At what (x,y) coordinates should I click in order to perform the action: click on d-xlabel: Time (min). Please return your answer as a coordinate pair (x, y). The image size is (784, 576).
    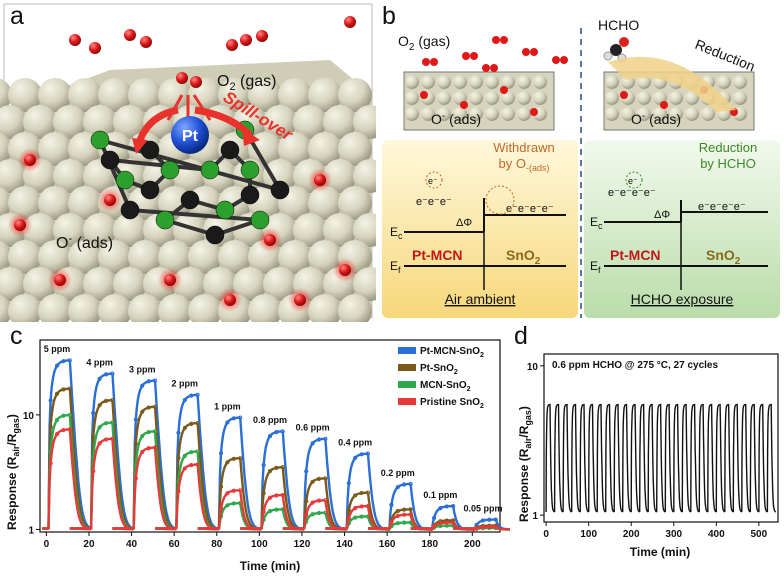
    Looking at the image, I should click on (660, 552).